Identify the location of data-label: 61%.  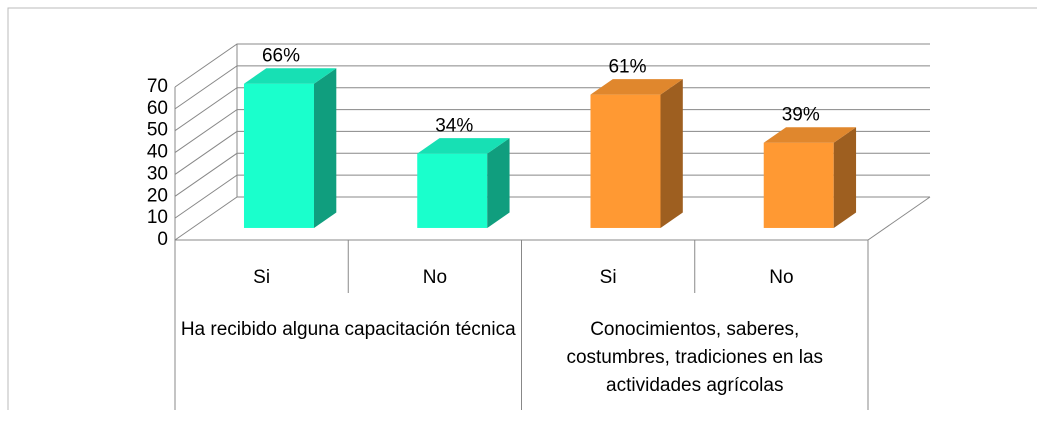
(627, 67).